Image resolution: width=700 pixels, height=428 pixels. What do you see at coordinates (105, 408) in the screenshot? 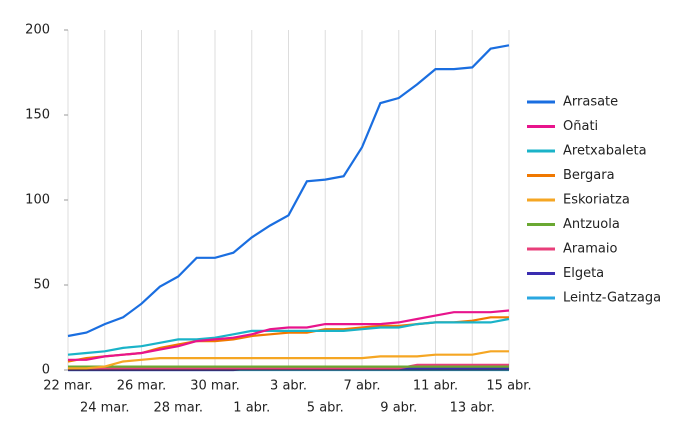
I see `x-tick-label: 24 mar.` at bounding box center [105, 408].